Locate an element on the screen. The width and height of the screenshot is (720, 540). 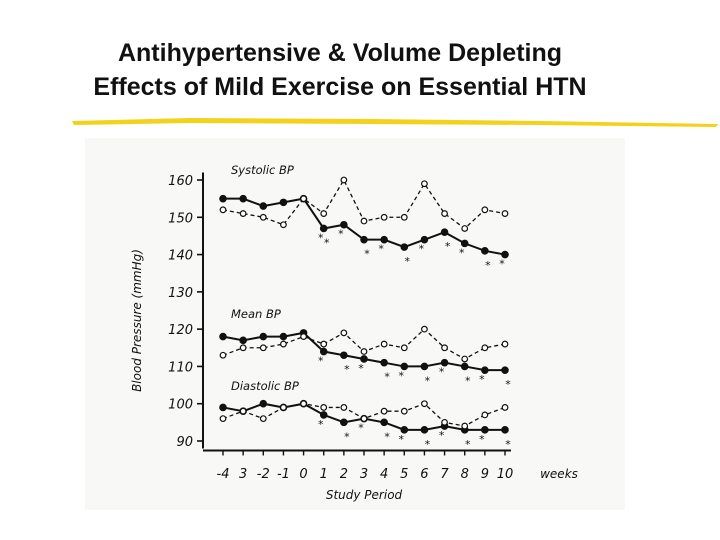
x-tick-label: -4 is located at coordinates (223, 474).